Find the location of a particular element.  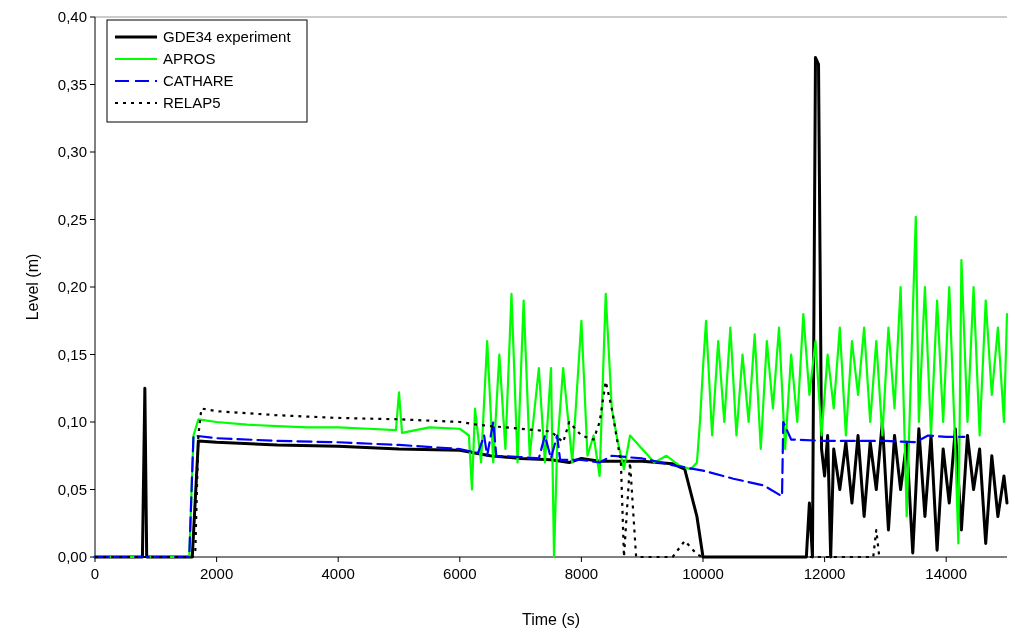

y-tick-label: 0,30 is located at coordinates (72, 152).